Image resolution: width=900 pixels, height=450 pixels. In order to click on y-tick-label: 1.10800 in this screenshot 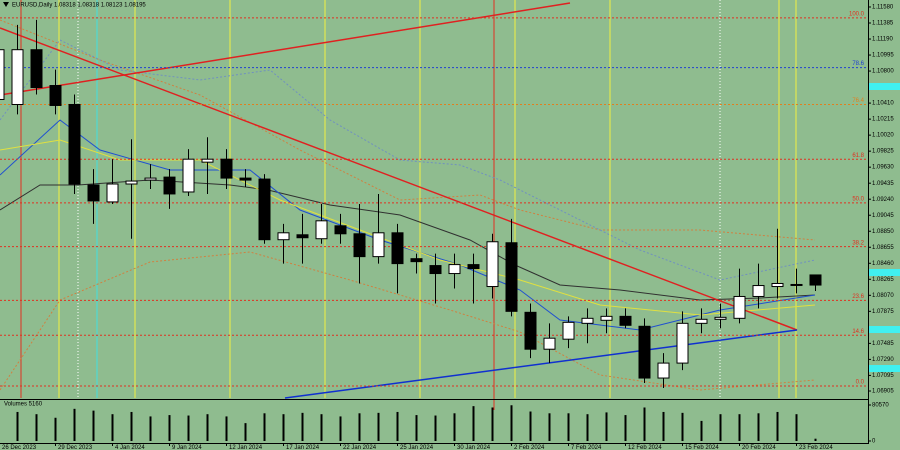, I will do `click(883, 72)`.